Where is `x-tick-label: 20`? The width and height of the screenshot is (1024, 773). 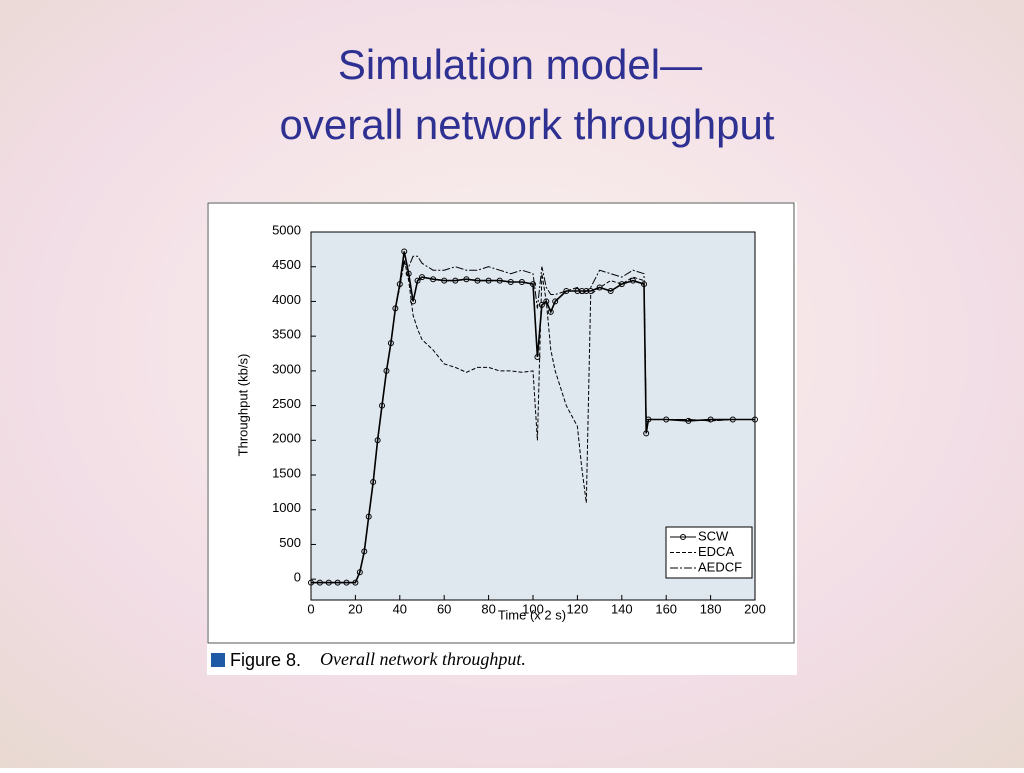
x-tick-label: 20 is located at coordinates (355, 608).